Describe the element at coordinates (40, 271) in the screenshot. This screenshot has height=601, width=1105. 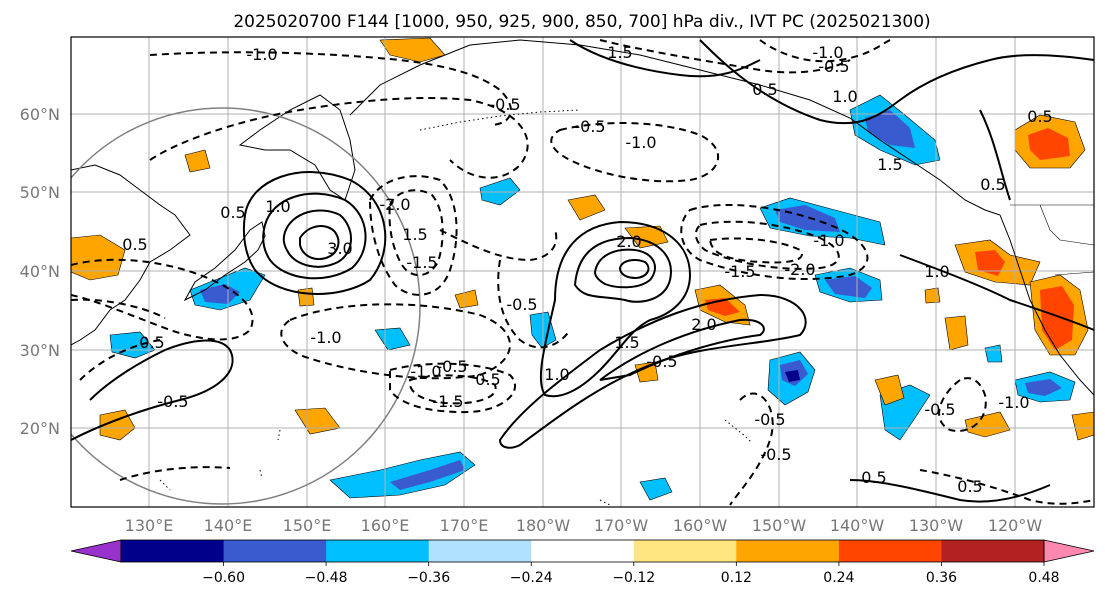
I see `latitude-labels: 60°N 50°N 40°N 30°N 20°N` at that location.